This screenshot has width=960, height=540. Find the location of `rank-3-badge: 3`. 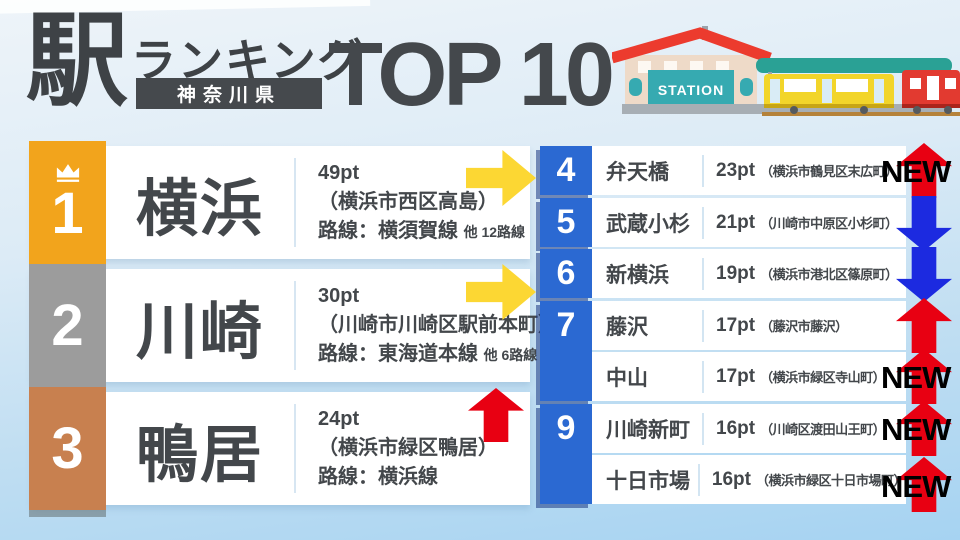

rank-3-badge: 3 is located at coordinates (67, 448).